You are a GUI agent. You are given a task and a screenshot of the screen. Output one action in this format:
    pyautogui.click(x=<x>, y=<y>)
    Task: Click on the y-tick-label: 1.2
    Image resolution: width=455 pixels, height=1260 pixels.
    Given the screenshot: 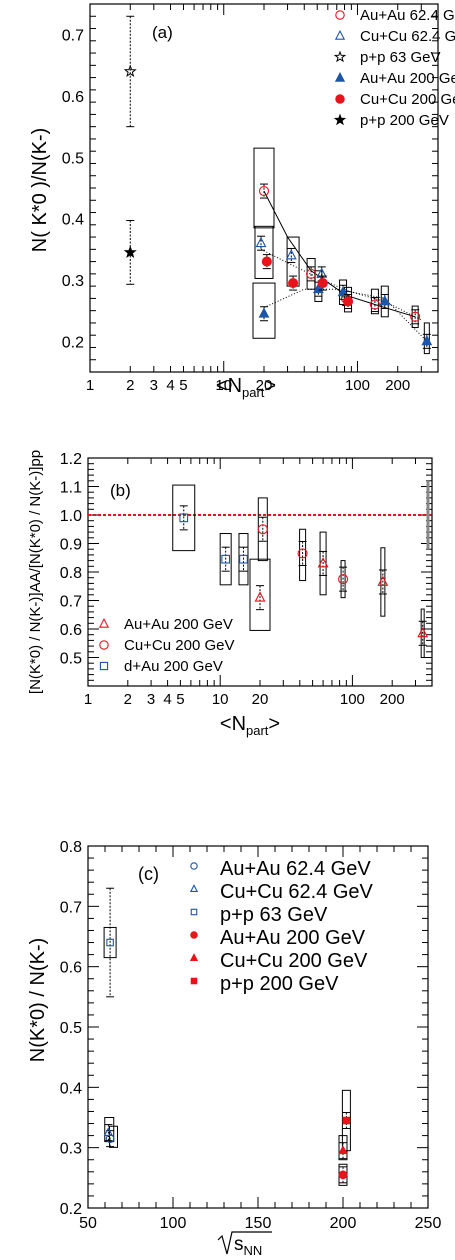 What is the action you would take?
    pyautogui.click(x=71, y=459)
    